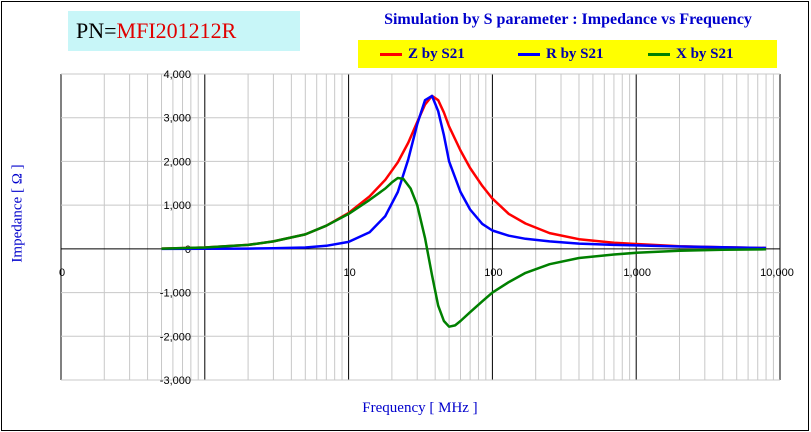 The height and width of the screenshot is (432, 811). I want to click on x-tick-label: 10,000, so click(777, 273).